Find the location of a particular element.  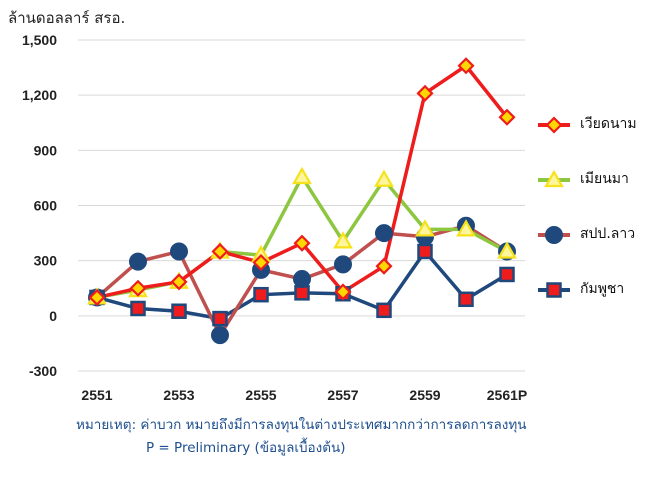

y-tick-label: 1,500 is located at coordinates (39, 40).